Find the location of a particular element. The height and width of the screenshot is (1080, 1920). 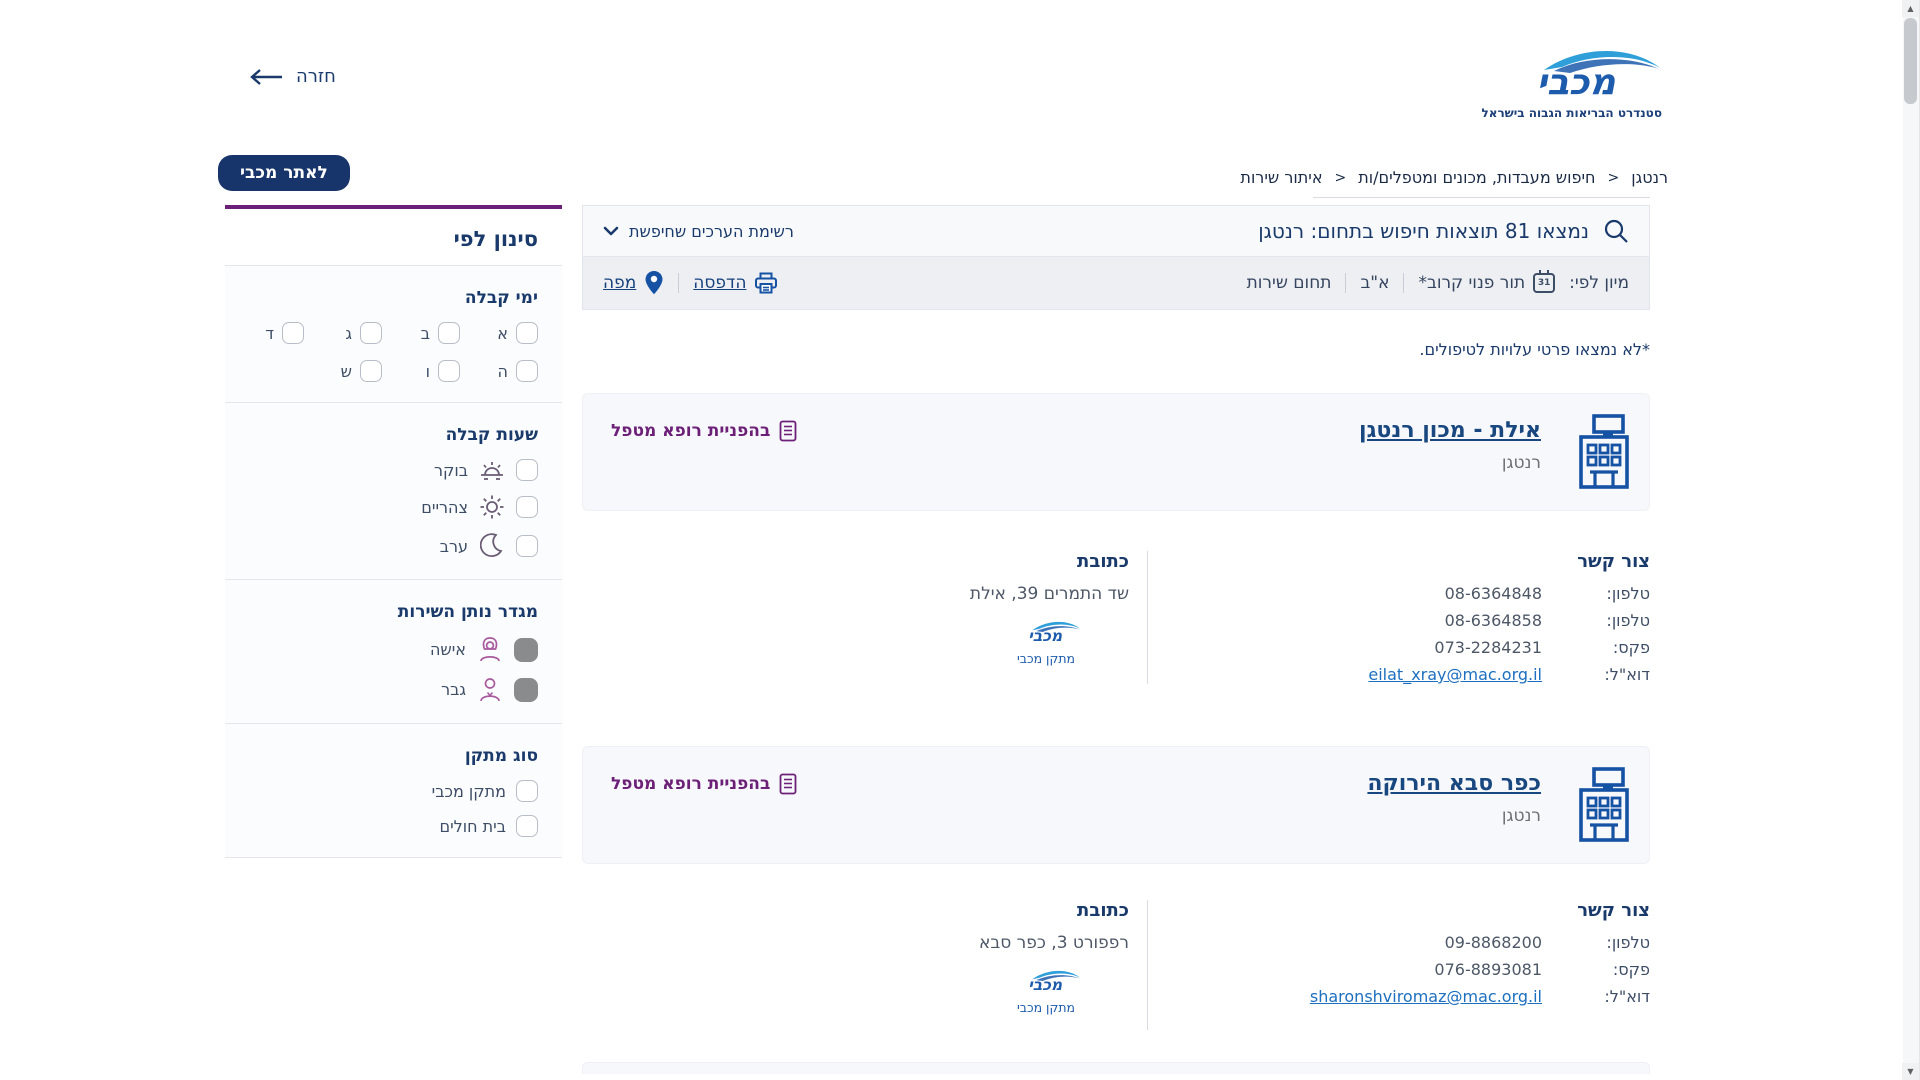

referral-note: בהפניית רופא מטפל is located at coordinates (704, 431).